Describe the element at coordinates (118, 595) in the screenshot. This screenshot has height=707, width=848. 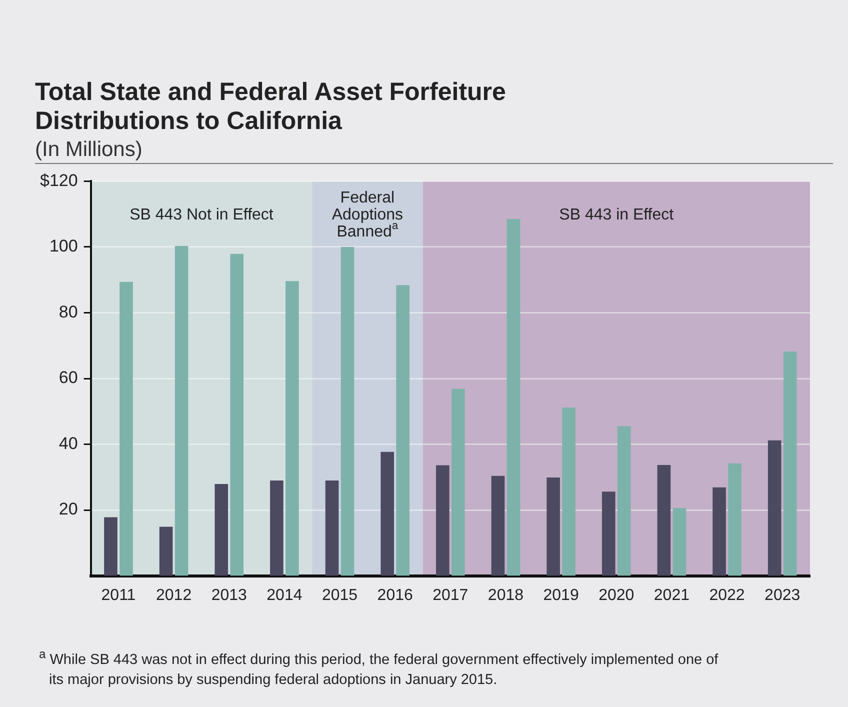
I see `x-tick-label: 2011` at that location.